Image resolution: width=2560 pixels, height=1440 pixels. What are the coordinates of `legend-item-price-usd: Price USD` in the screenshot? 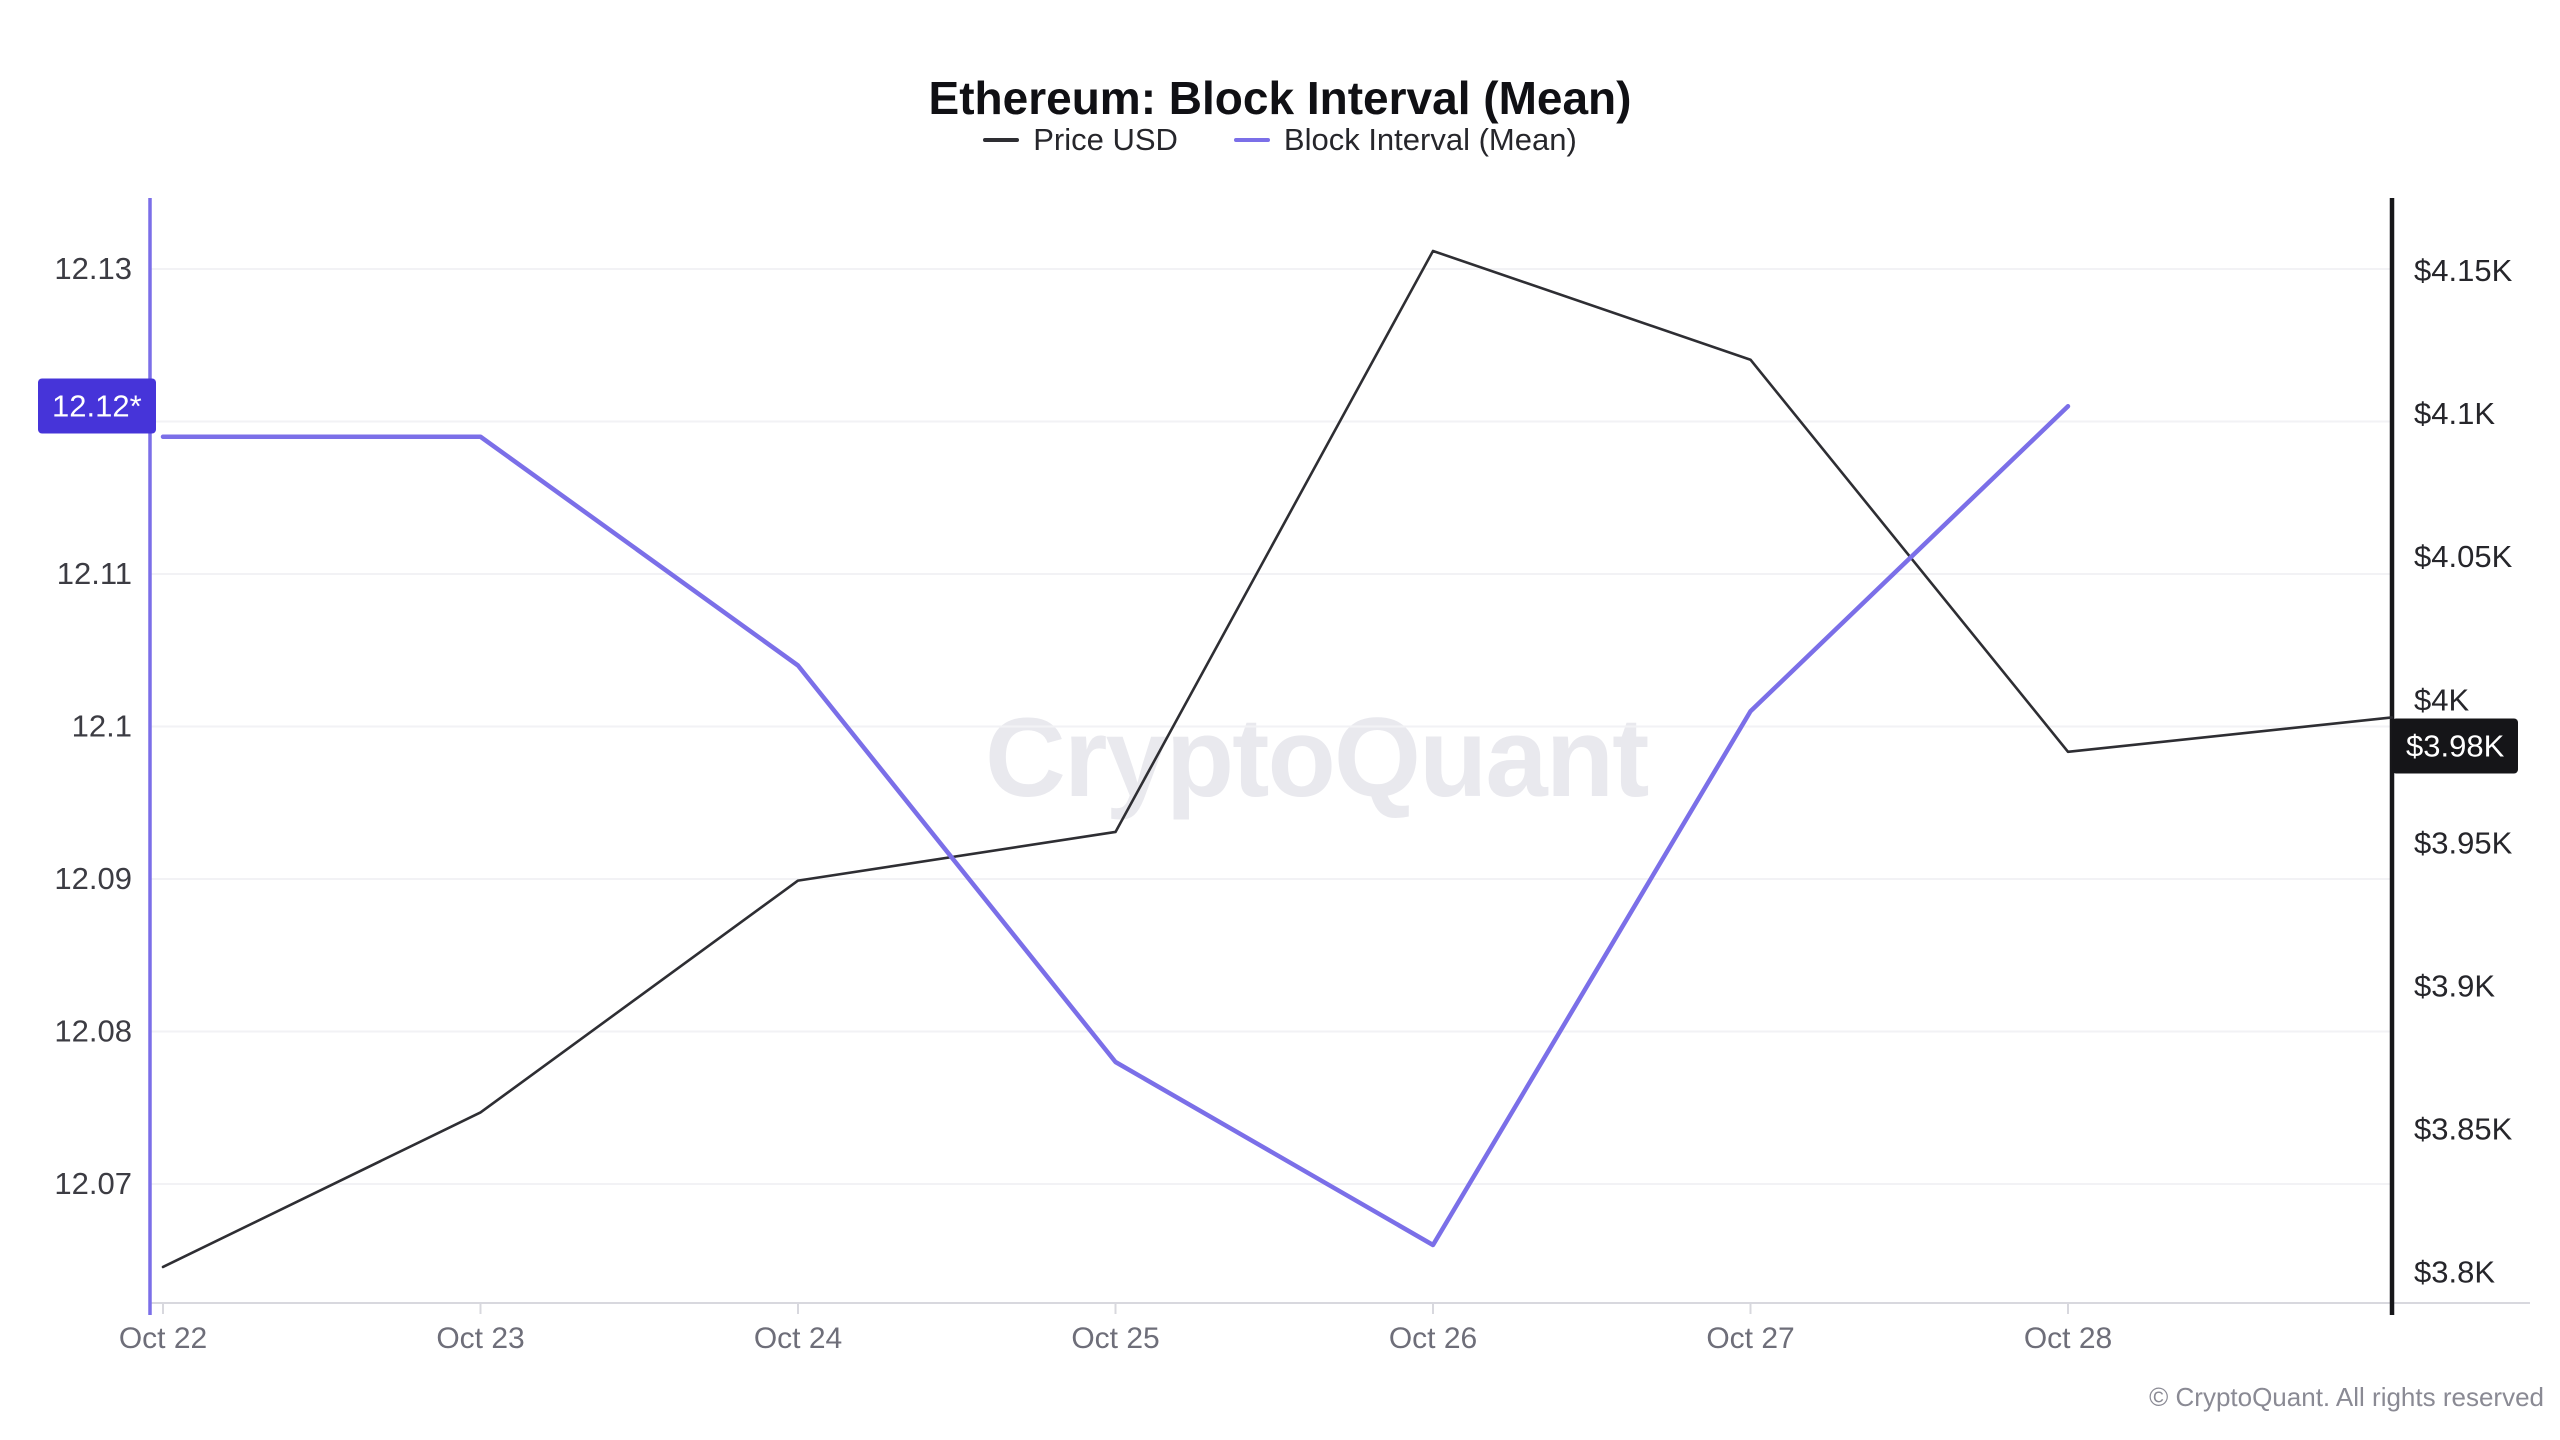 It's located at (1080, 140).